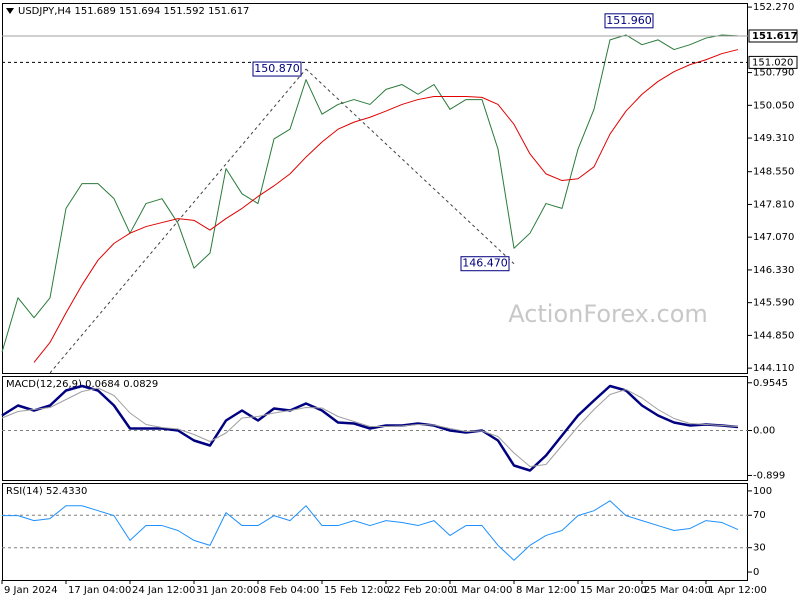 The image size is (800, 600). I want to click on macd-title: MACD(12,26,9) 0.0684 0.0829, so click(82, 384).